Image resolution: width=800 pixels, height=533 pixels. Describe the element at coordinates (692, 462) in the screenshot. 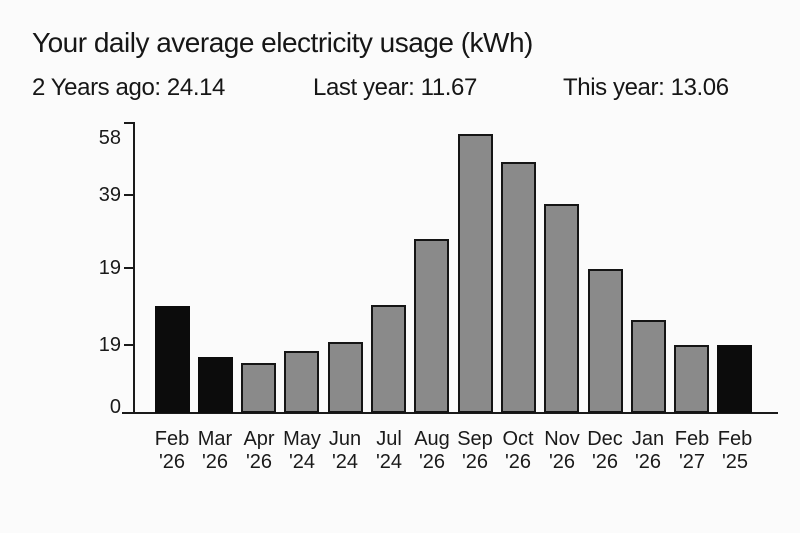

I see `x-tick-year: '27` at that location.